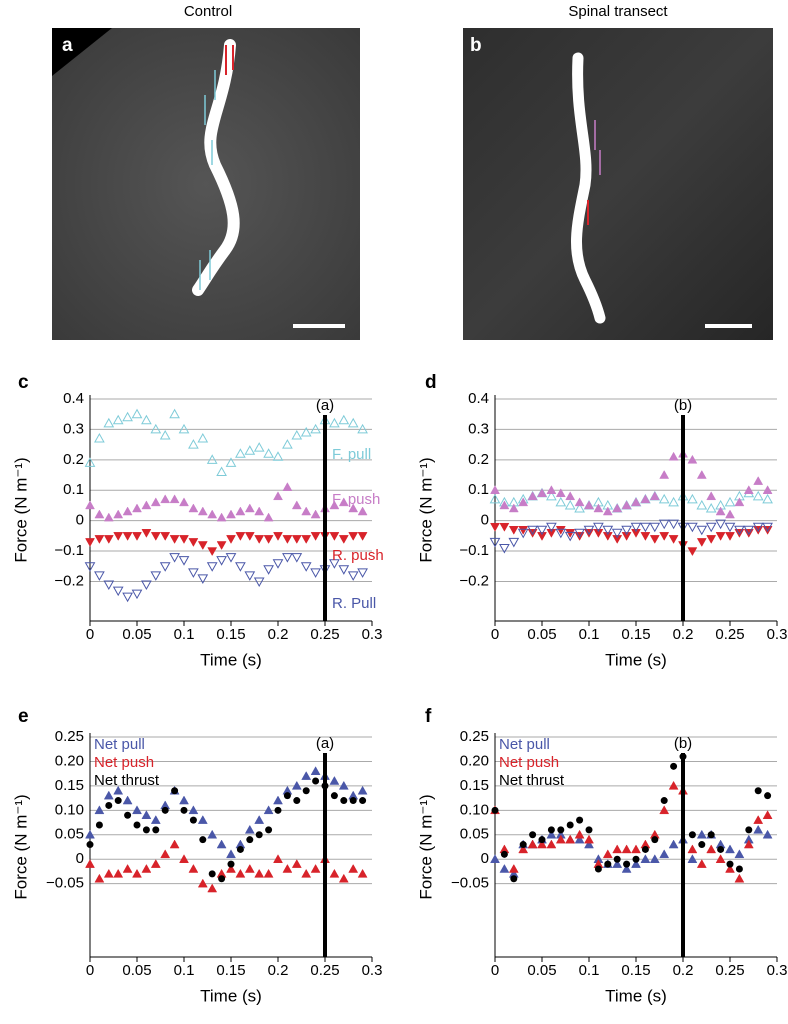  I want to click on image-title: Control, so click(208, 11).